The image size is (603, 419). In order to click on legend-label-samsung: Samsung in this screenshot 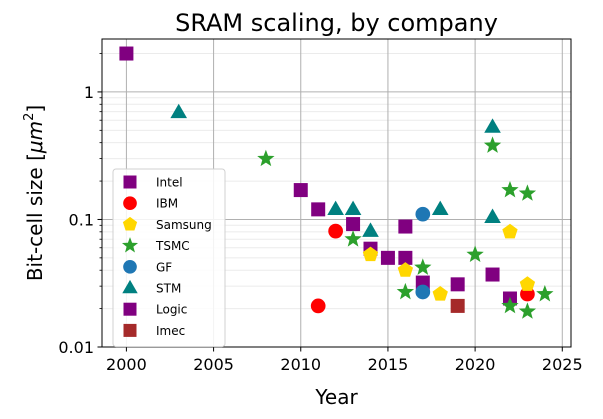, I will do `click(184, 225)`.